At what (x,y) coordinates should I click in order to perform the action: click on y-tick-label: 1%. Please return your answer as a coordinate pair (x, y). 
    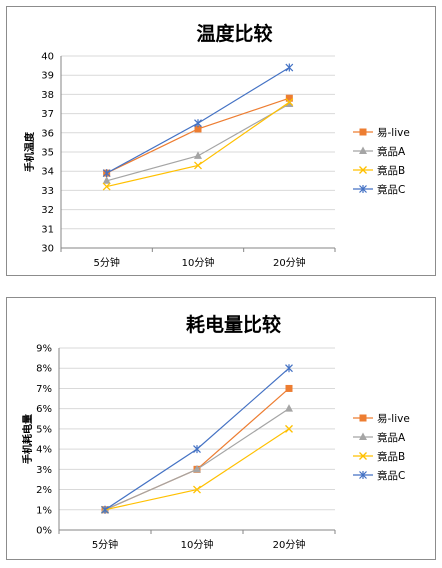
    Looking at the image, I should click on (44, 510).